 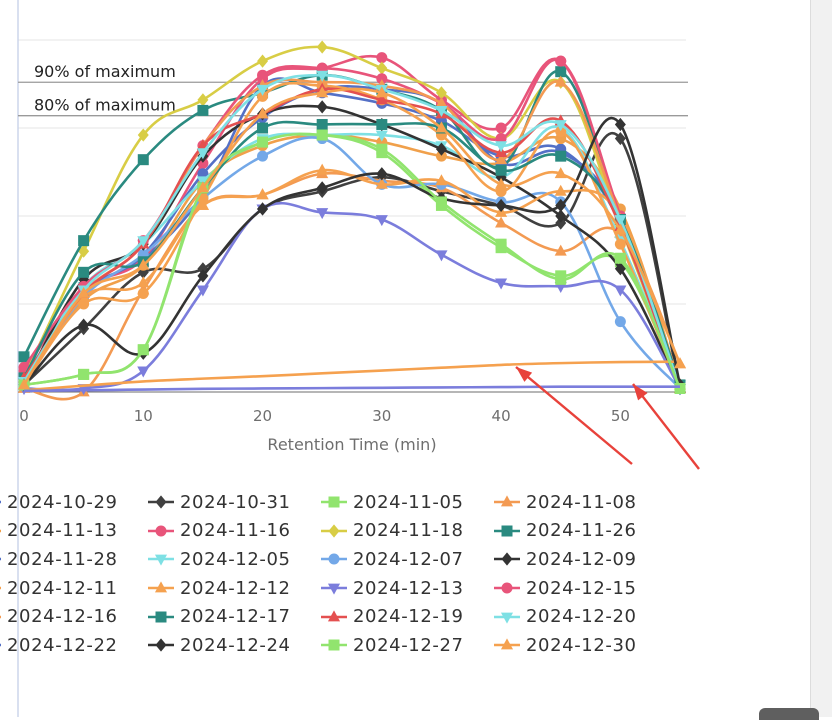 I want to click on legend-item: 2024-10-31, so click(x=234, y=502).